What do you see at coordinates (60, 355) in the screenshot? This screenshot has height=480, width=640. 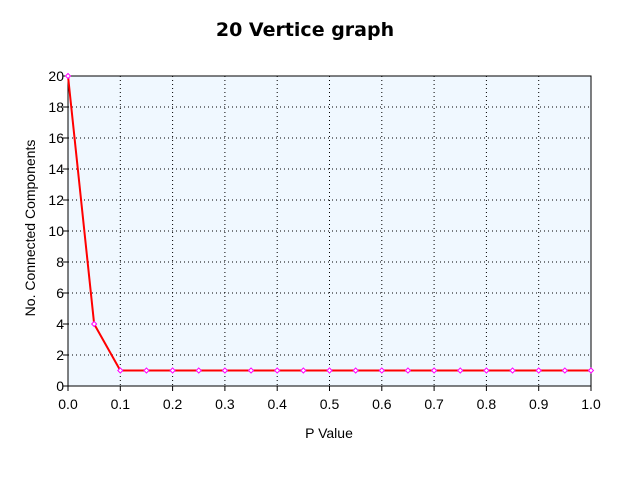 I see `y-tick-label: 2` at bounding box center [60, 355].